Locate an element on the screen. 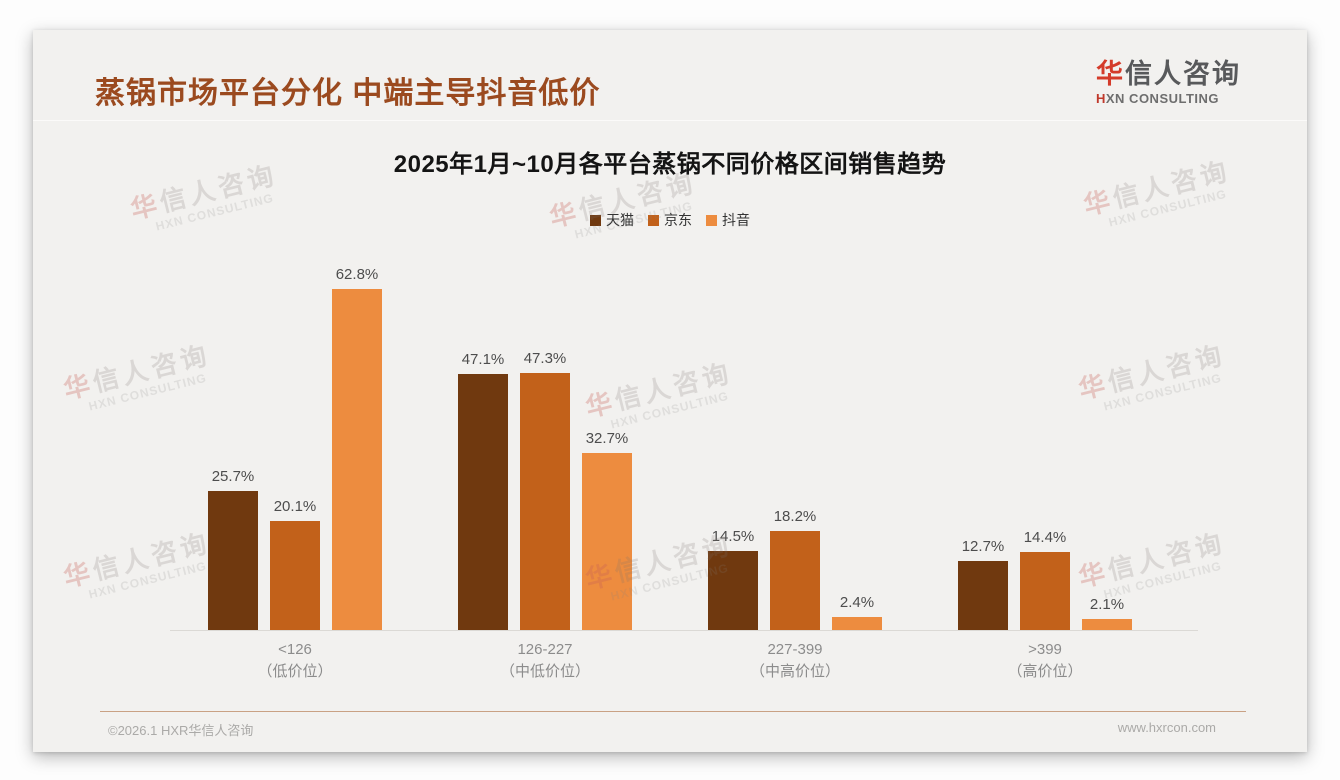  bar-value-label: 14.4% is located at coordinates (1045, 537).